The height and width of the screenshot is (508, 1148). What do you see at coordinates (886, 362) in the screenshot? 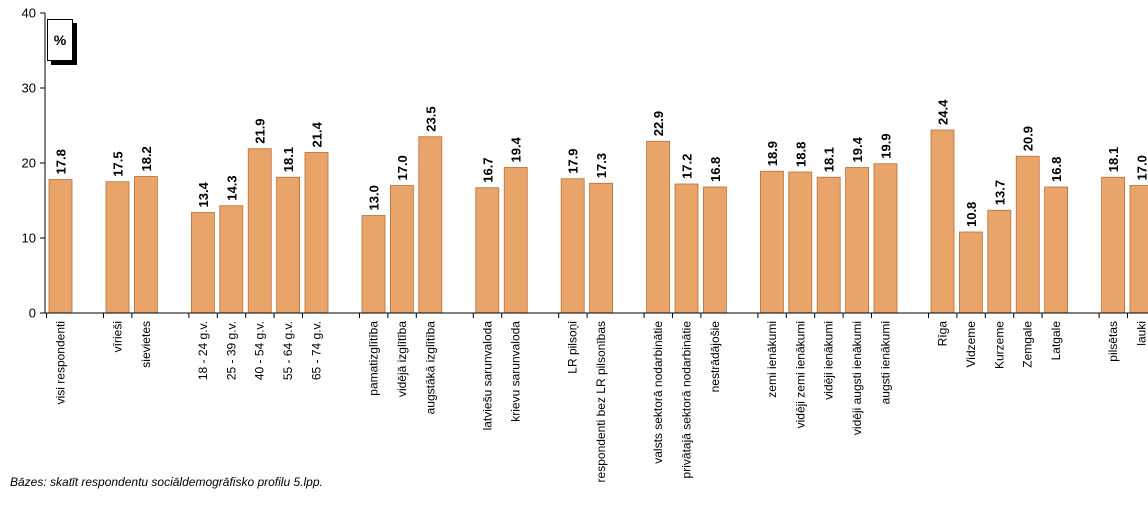
I see `category-label: augsti ienākumi` at bounding box center [886, 362].